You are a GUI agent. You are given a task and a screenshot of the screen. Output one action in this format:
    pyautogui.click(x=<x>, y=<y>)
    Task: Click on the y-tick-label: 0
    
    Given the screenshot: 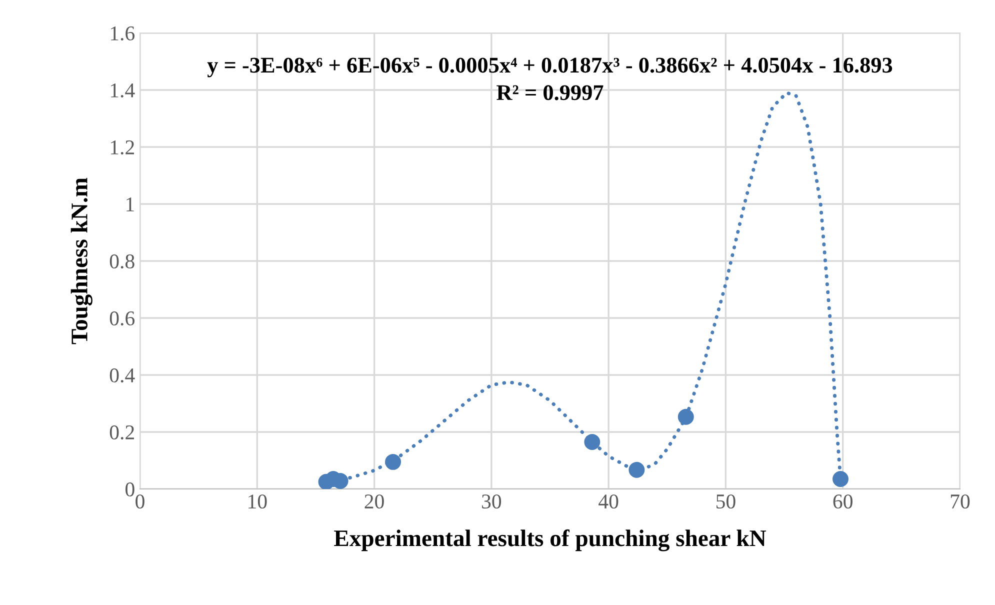 What is the action you would take?
    pyautogui.click(x=130, y=489)
    